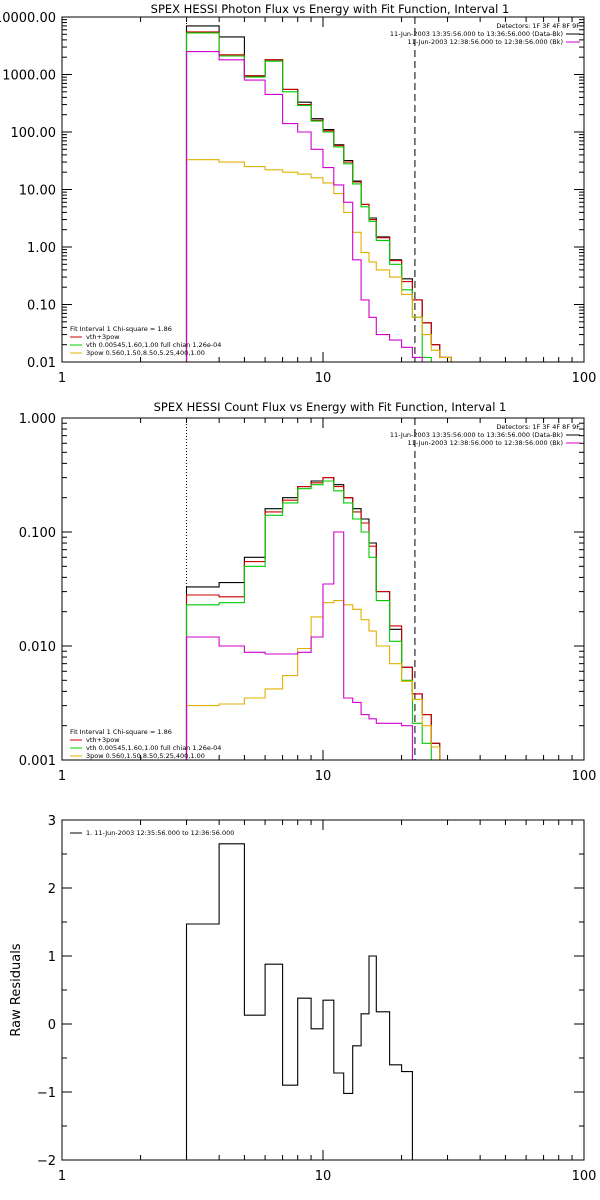 The image size is (600, 1200). Describe the element at coordinates (145, 756) in the screenshot. I see `count-legend-3pow: 3pow 0.560,1.50,8.50,5.25,400,1.00` at that location.